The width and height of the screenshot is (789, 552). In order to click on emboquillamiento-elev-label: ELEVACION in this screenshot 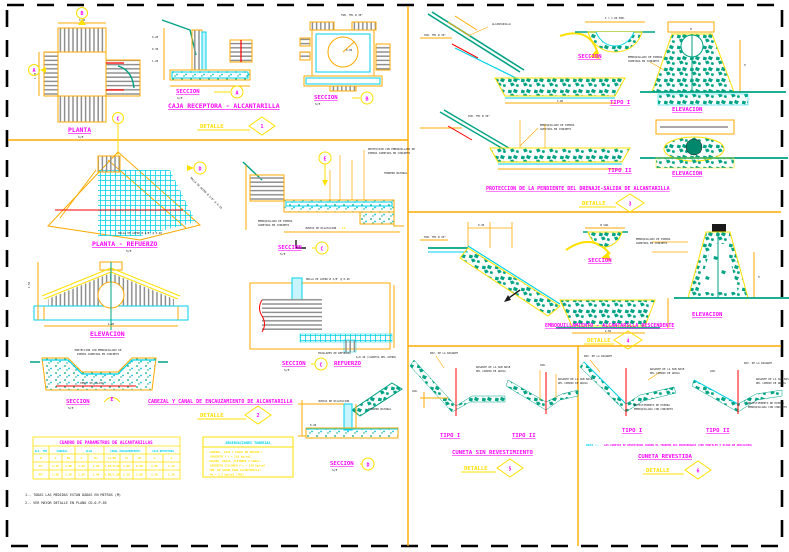, I will do `click(707, 315)`.